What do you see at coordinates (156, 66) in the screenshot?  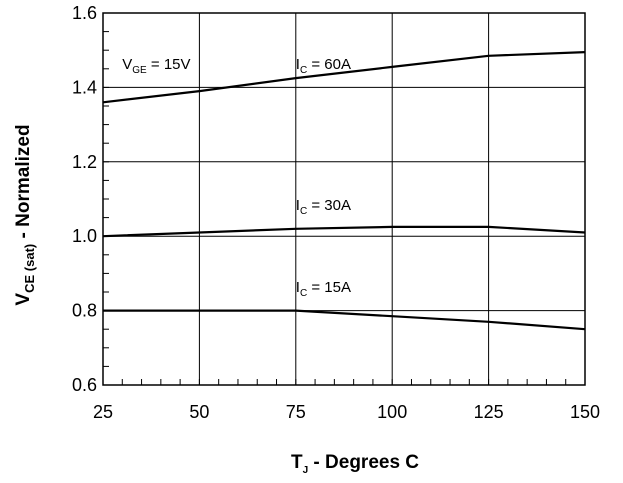 I see `annotation-vge: VGE = 15V` at bounding box center [156, 66].